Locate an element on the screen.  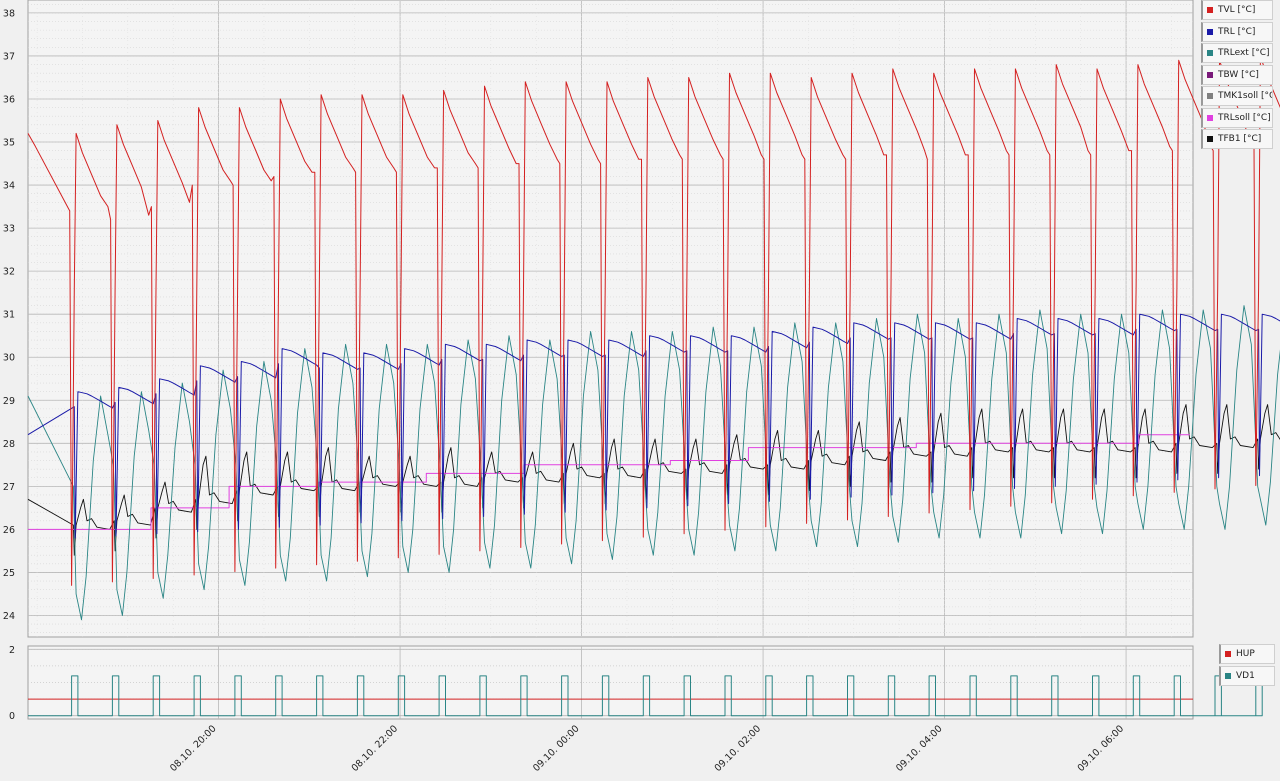
x-tick-label: 09.10. 02:00 is located at coordinates (738, 748).